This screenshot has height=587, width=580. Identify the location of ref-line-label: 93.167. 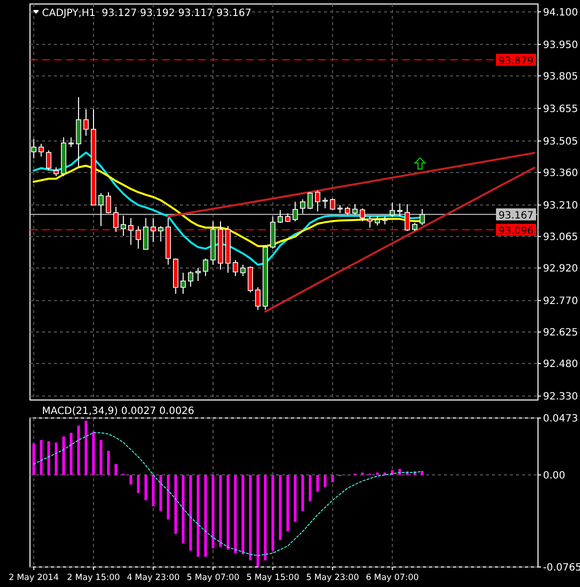
(516, 216).